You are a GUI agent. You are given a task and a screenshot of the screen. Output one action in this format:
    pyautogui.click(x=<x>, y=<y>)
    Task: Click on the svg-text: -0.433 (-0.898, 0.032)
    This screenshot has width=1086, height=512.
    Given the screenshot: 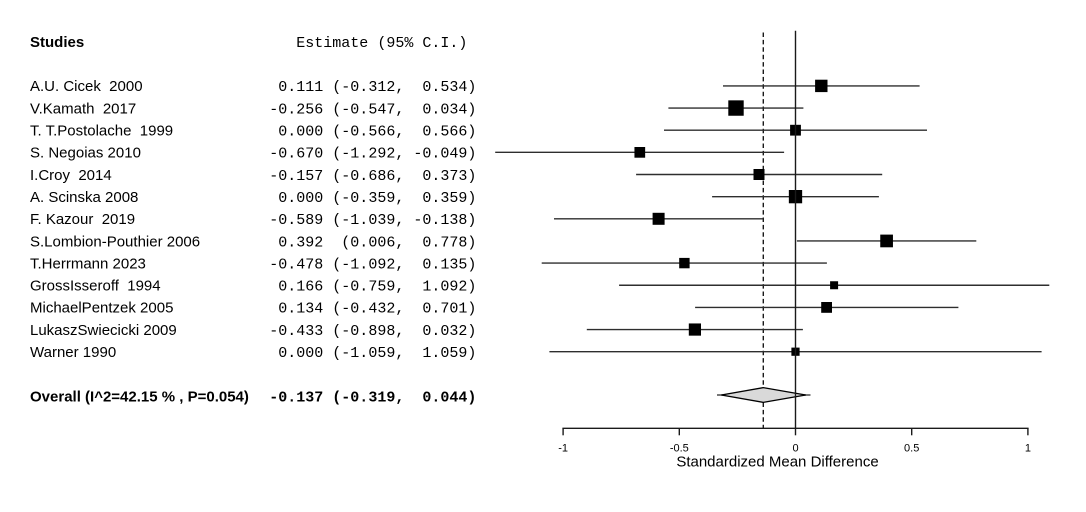 What is the action you would take?
    pyautogui.click(x=372, y=331)
    